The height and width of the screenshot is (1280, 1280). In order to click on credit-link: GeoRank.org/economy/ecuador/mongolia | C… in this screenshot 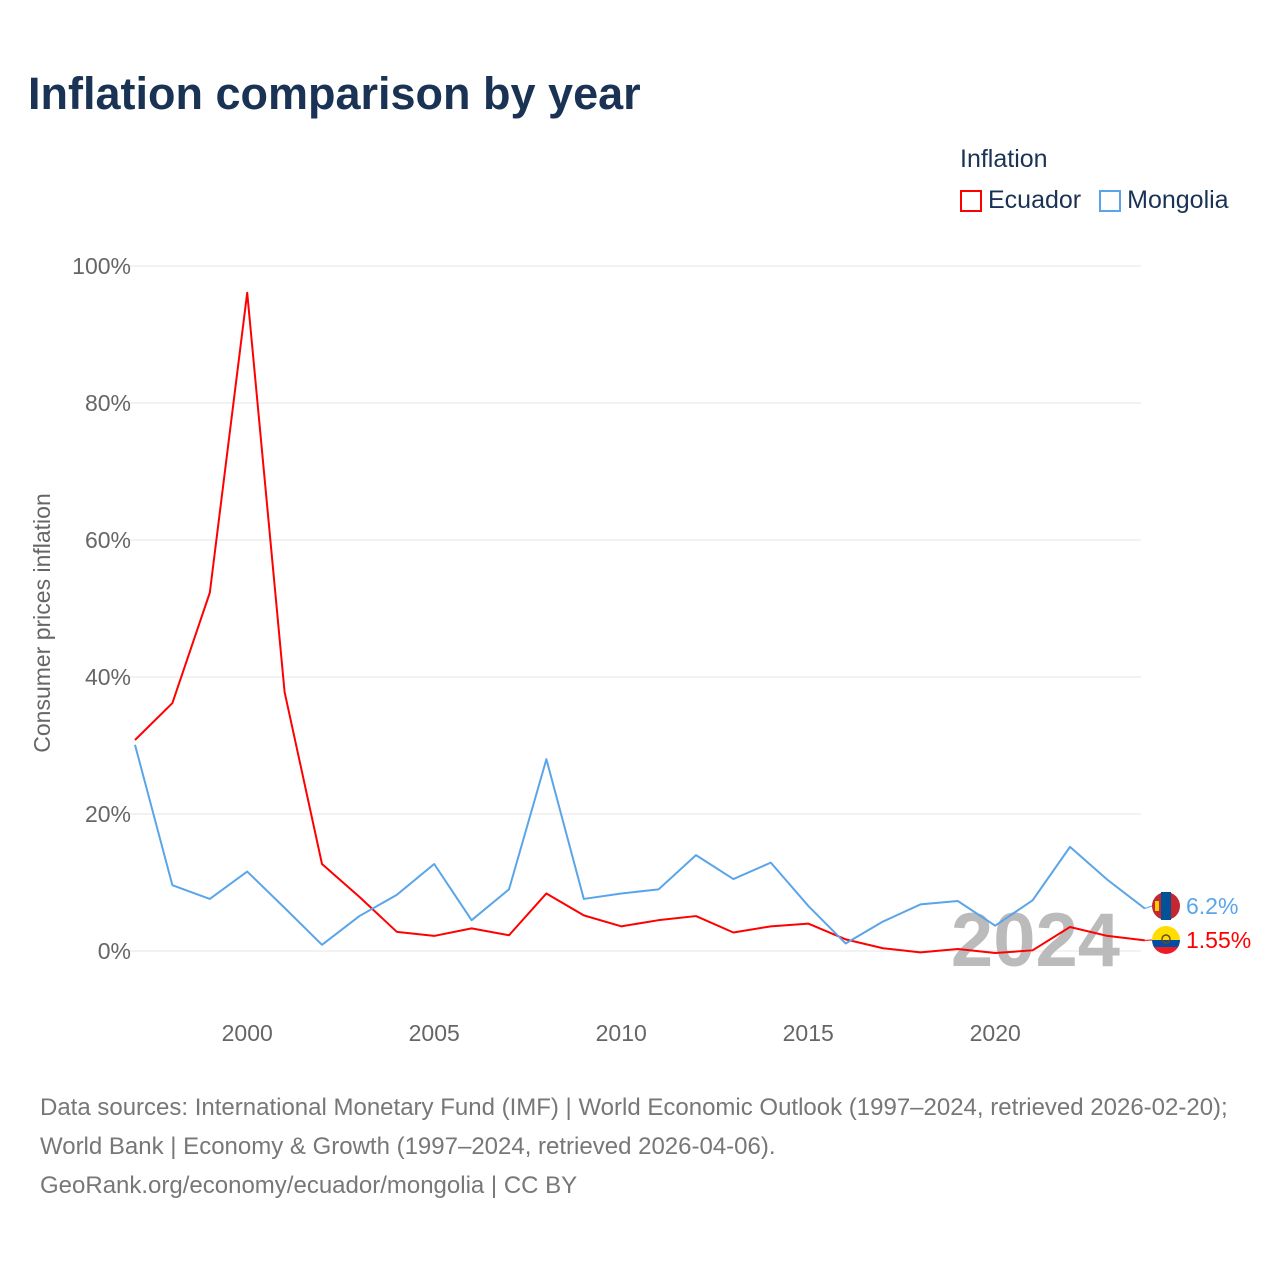, I will do `click(309, 1185)`.